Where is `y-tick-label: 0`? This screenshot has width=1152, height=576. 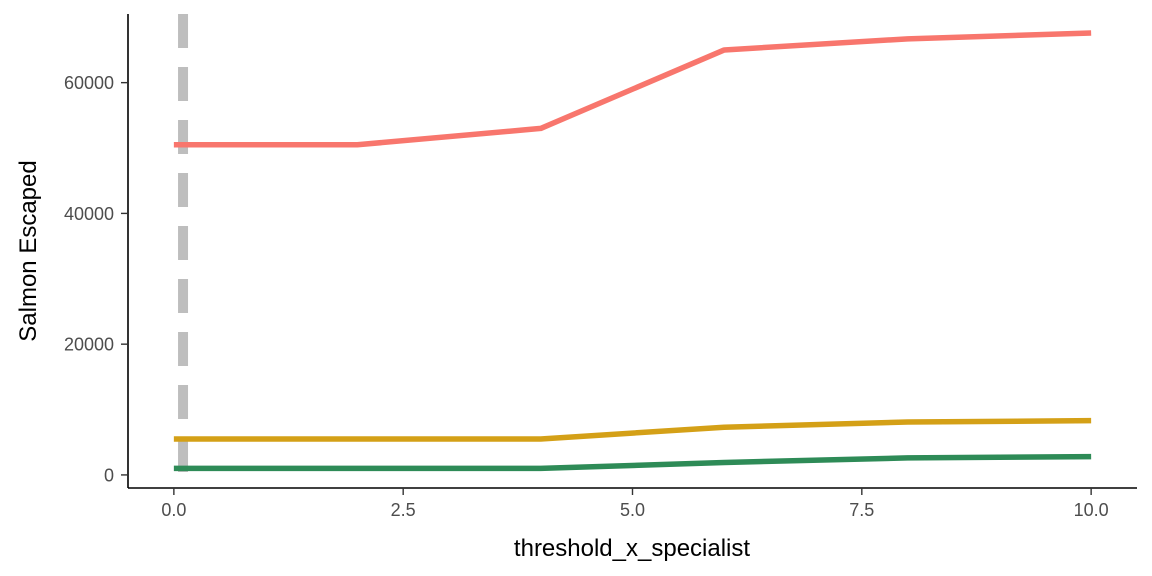
y-tick-label: 0 is located at coordinates (109, 475).